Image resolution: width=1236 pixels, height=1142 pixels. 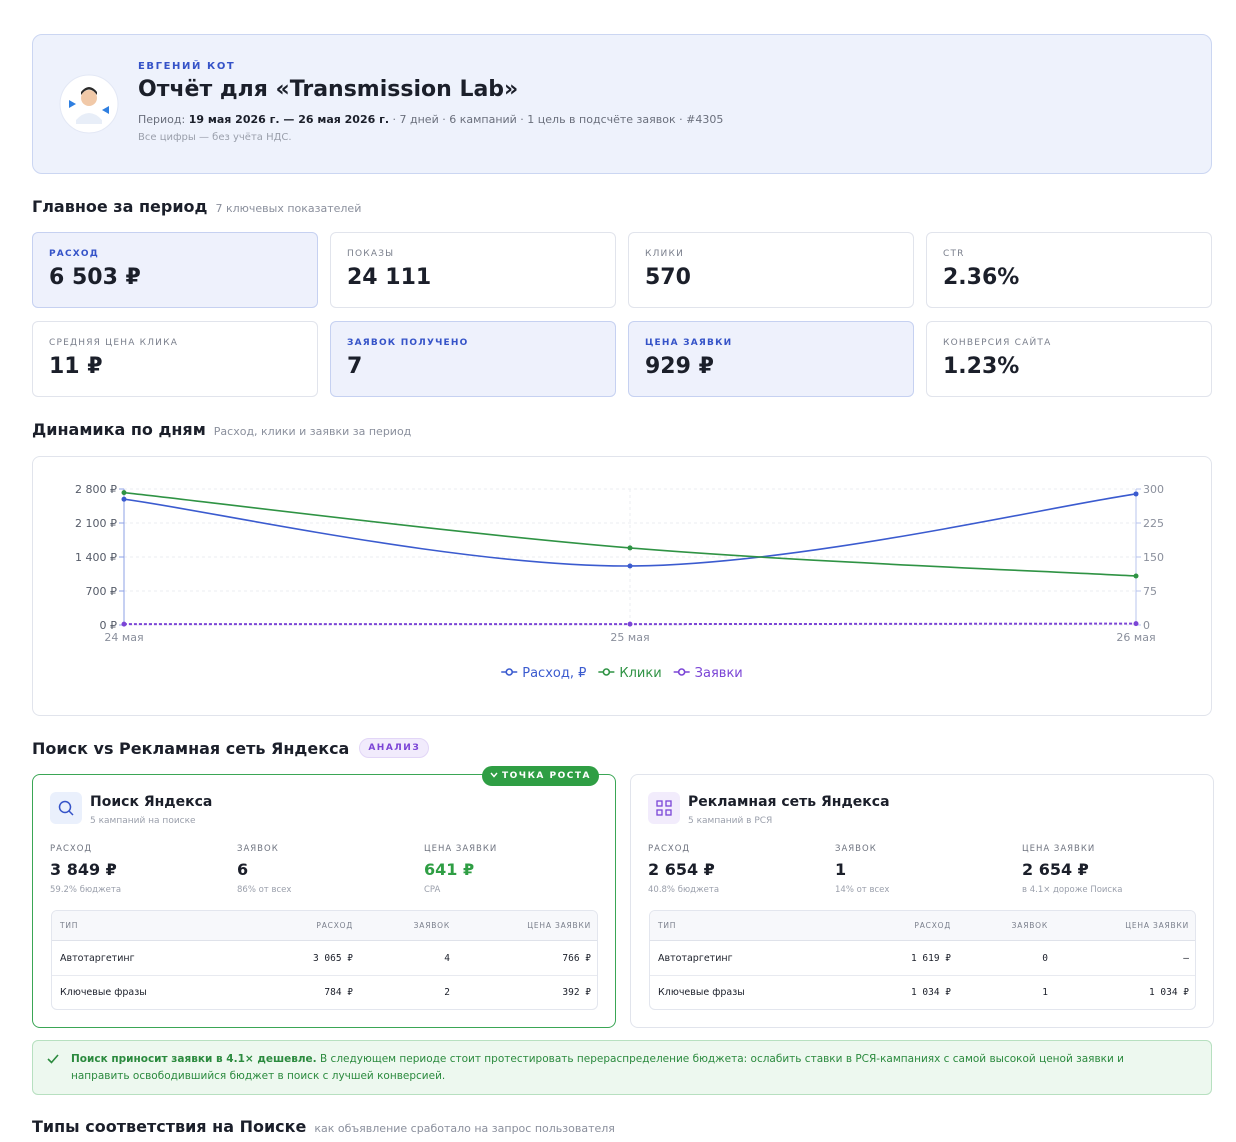 I want to click on legend-label: Заявки, so click(x=719, y=673).